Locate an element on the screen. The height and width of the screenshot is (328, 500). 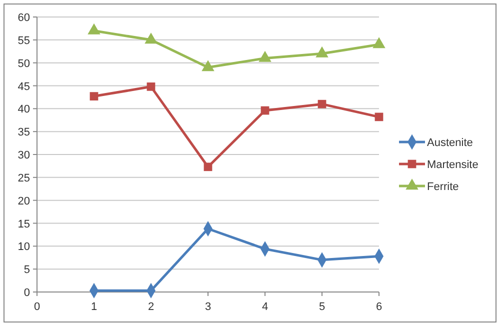
y-tick-label: 30 is located at coordinates (24, 156).